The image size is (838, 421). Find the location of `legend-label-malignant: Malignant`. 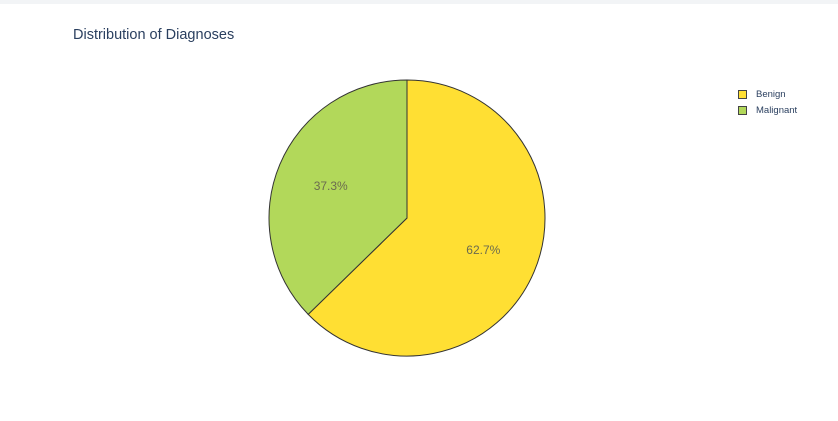

legend-label-malignant: Malignant is located at coordinates (777, 110).